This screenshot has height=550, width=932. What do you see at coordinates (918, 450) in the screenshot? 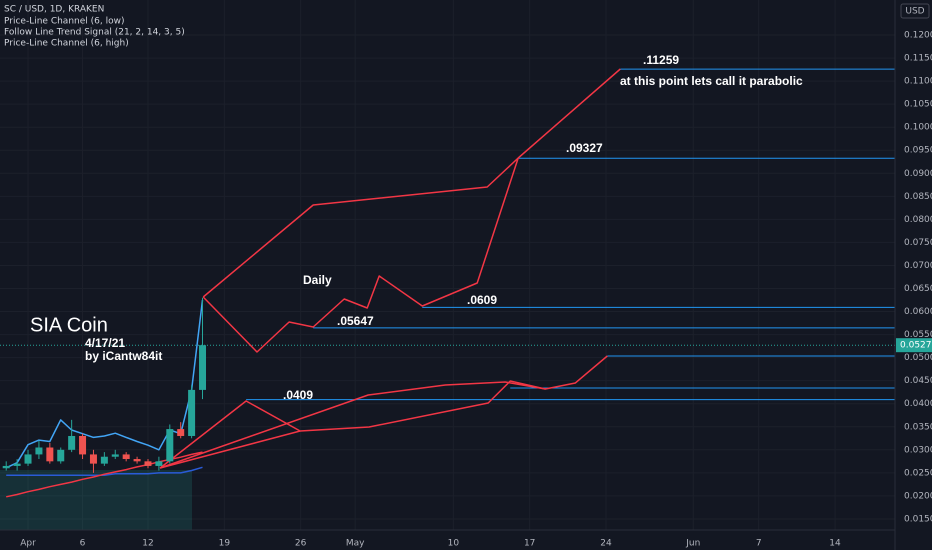
I see `y-tick-label: 0.03000` at bounding box center [918, 450].